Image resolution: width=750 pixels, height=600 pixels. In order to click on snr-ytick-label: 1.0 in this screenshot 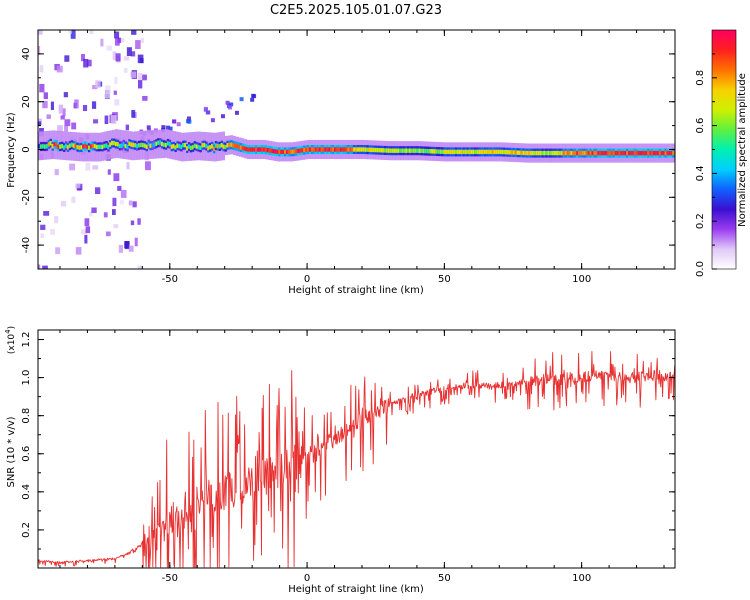, I will do `click(26, 378)`.